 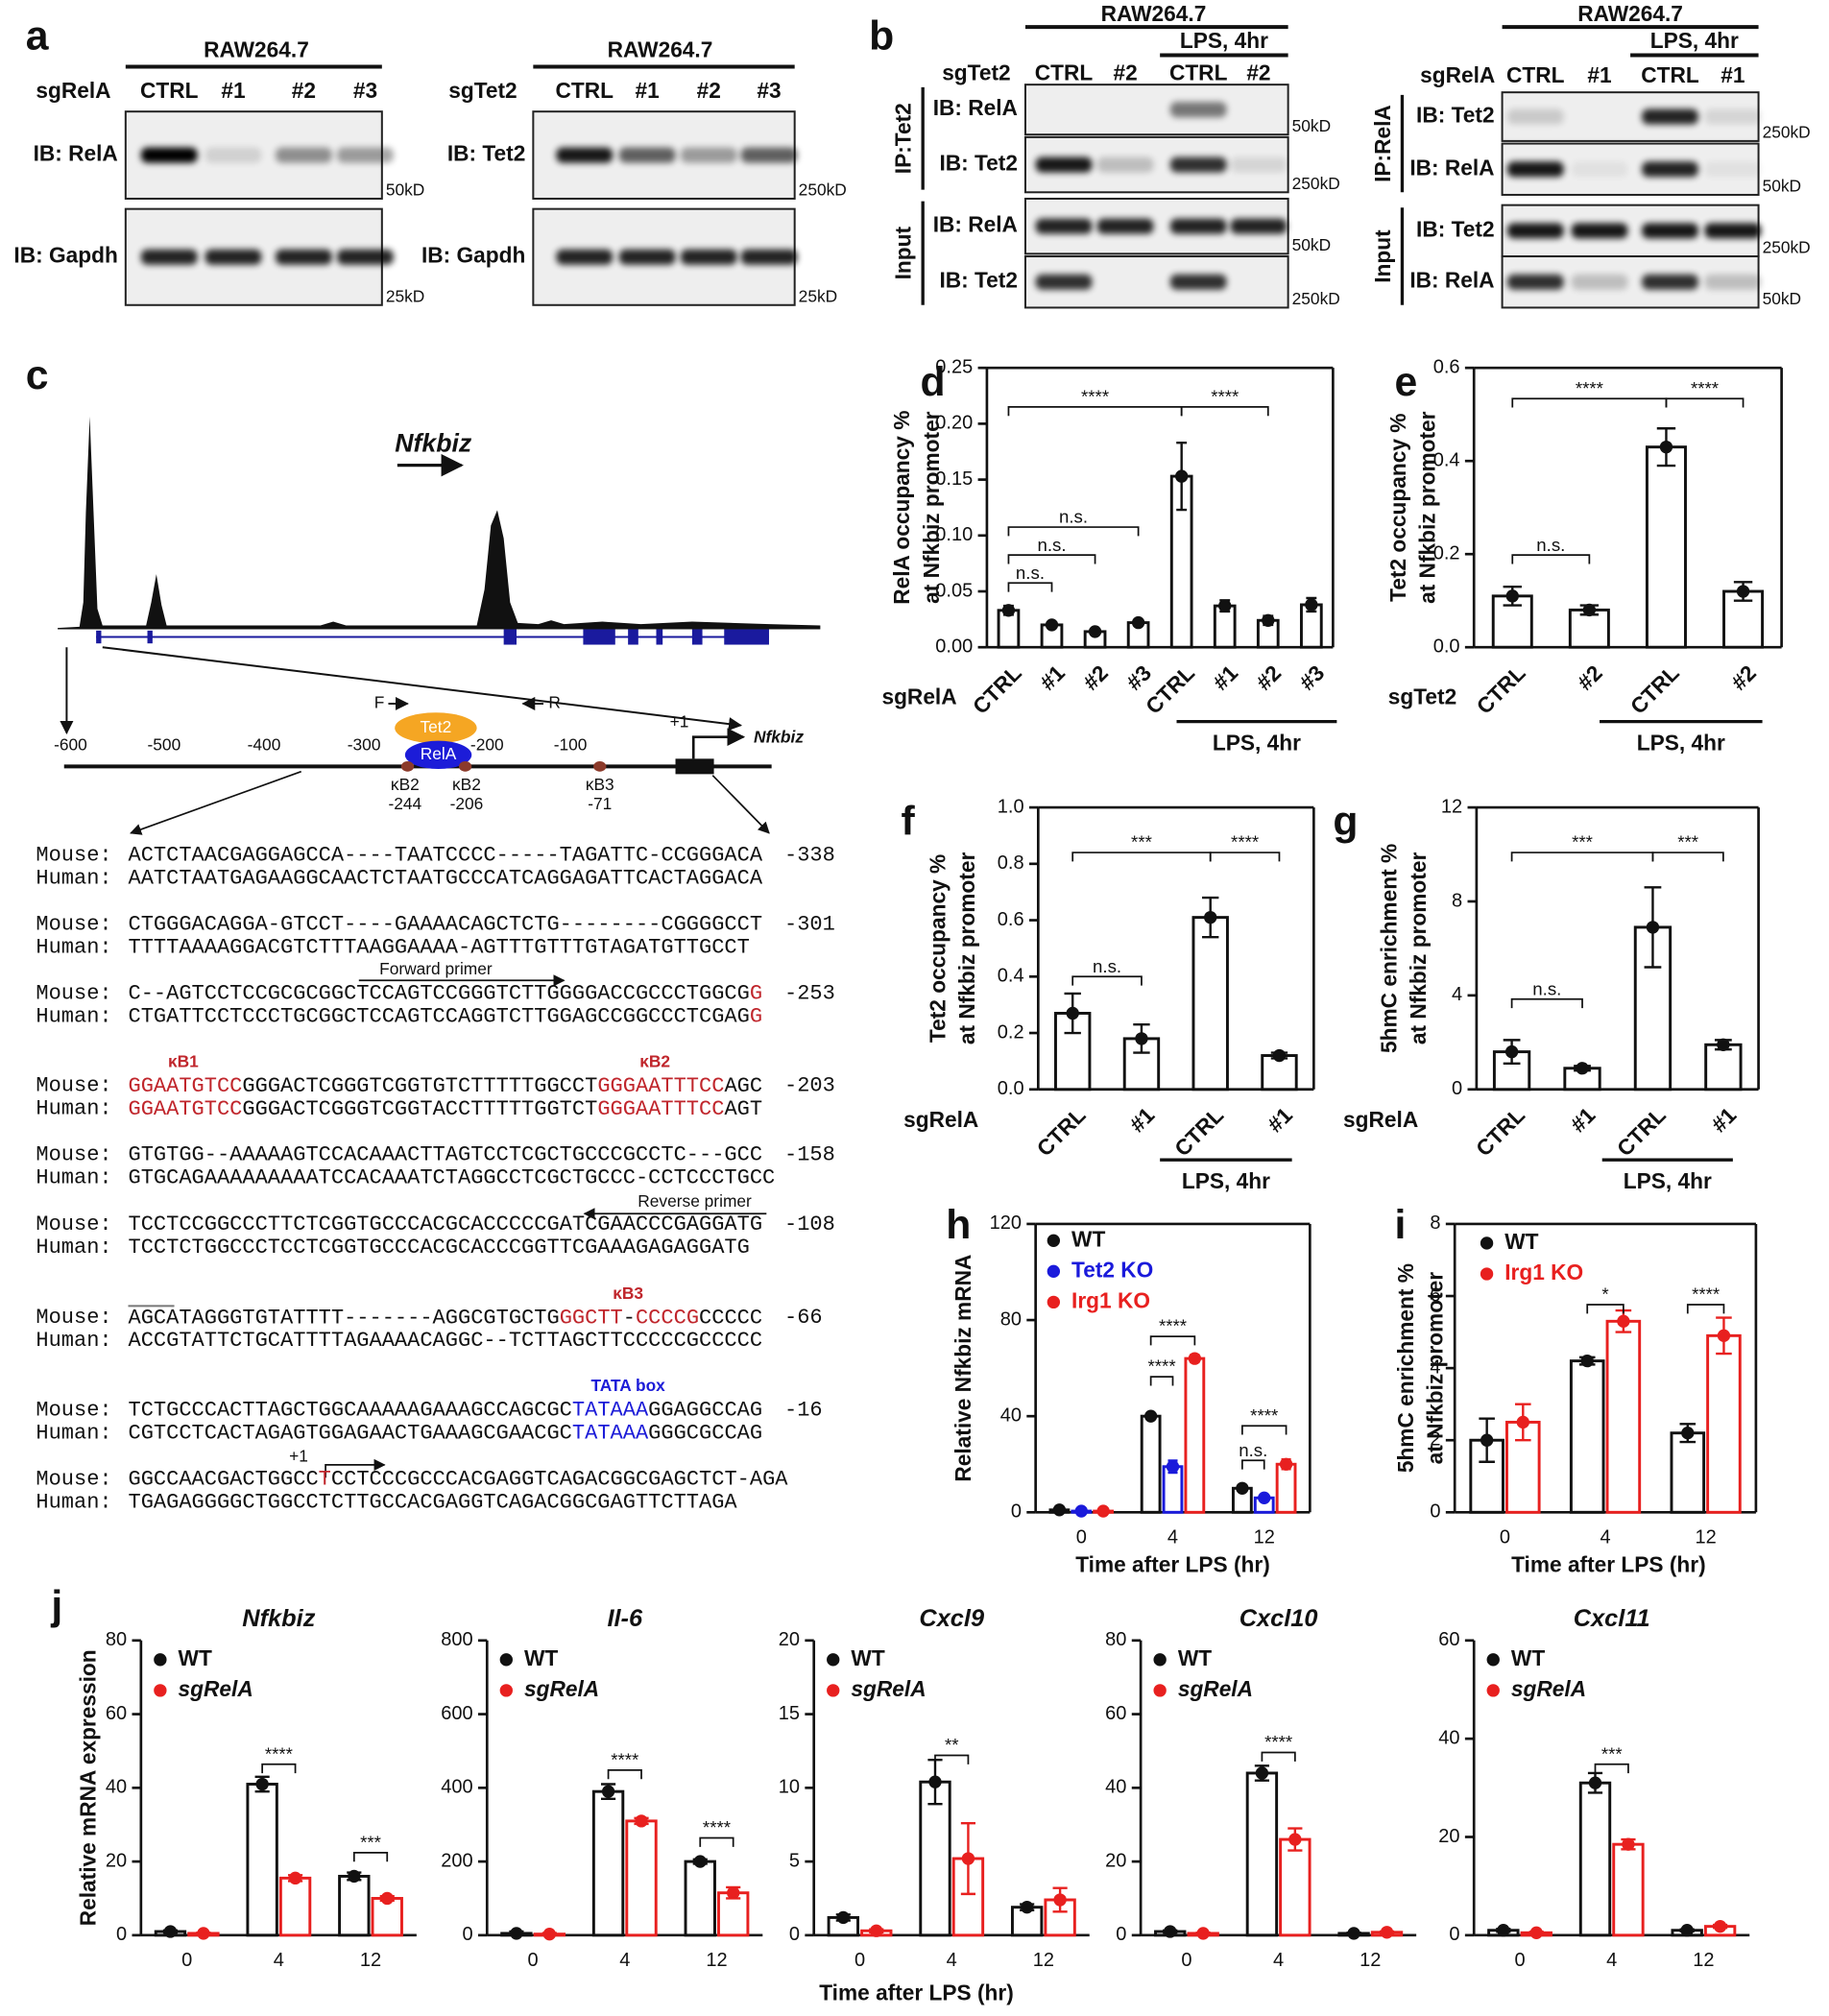 I want to click on primer-label: F, so click(x=379, y=702).